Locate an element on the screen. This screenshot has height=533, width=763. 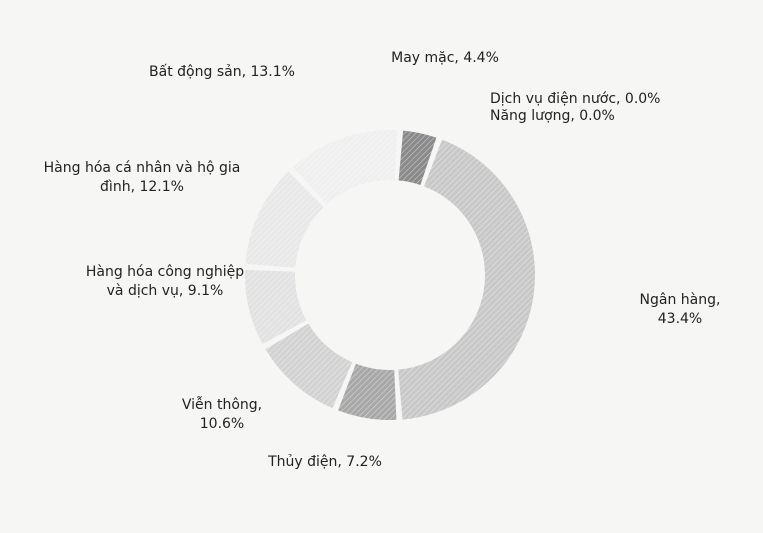
label-line: đình, 12.1% is located at coordinates (142, 187).